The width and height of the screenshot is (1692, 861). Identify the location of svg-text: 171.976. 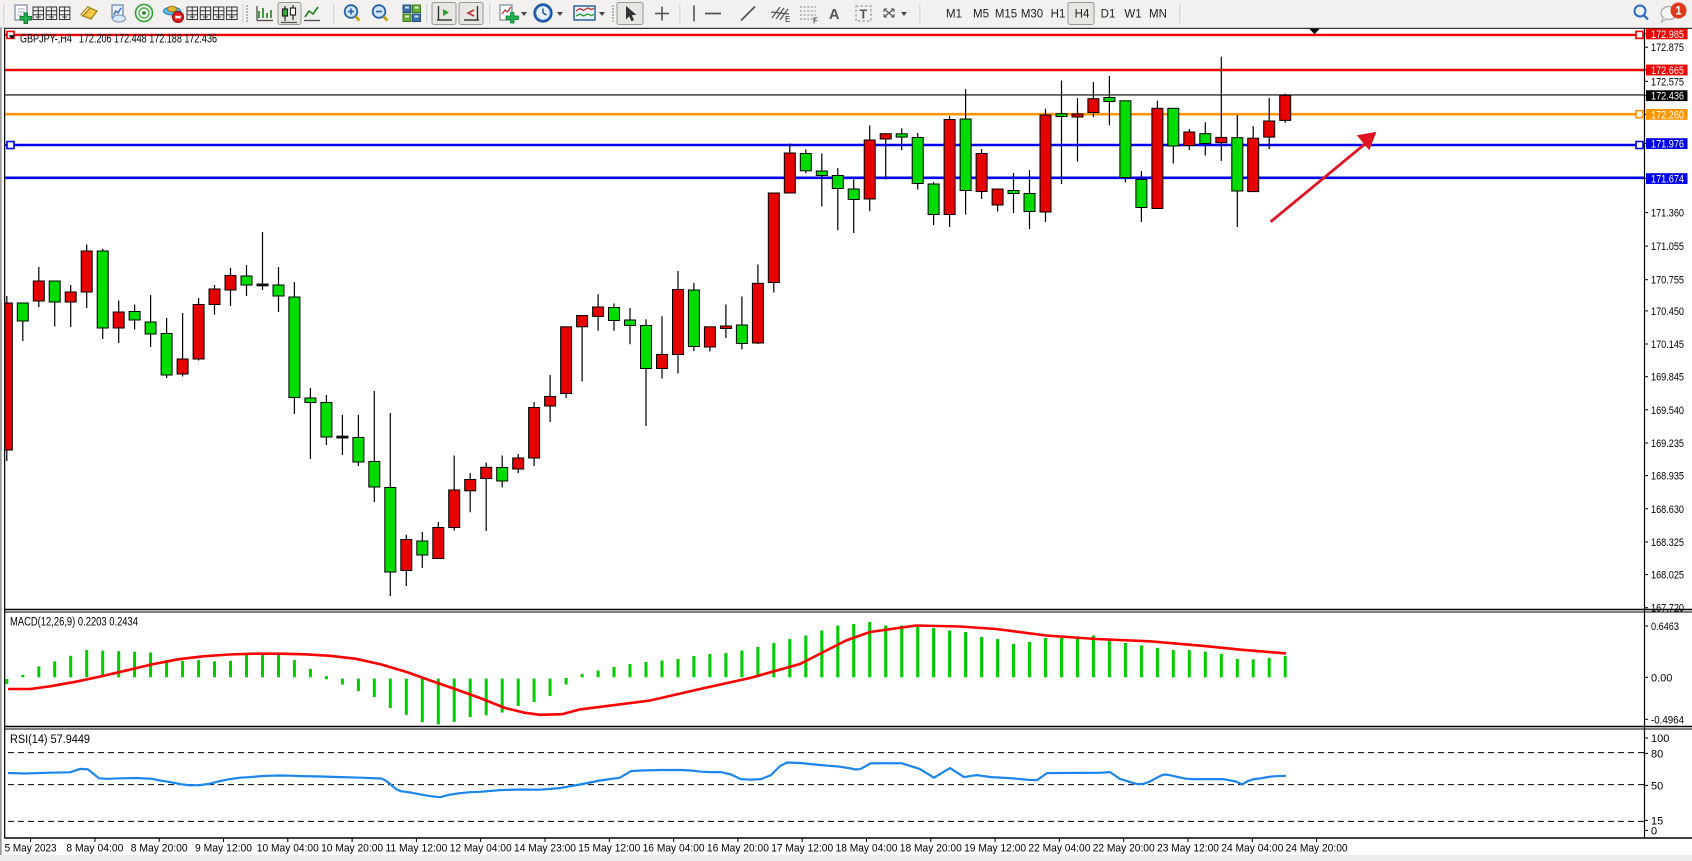
(1667, 145).